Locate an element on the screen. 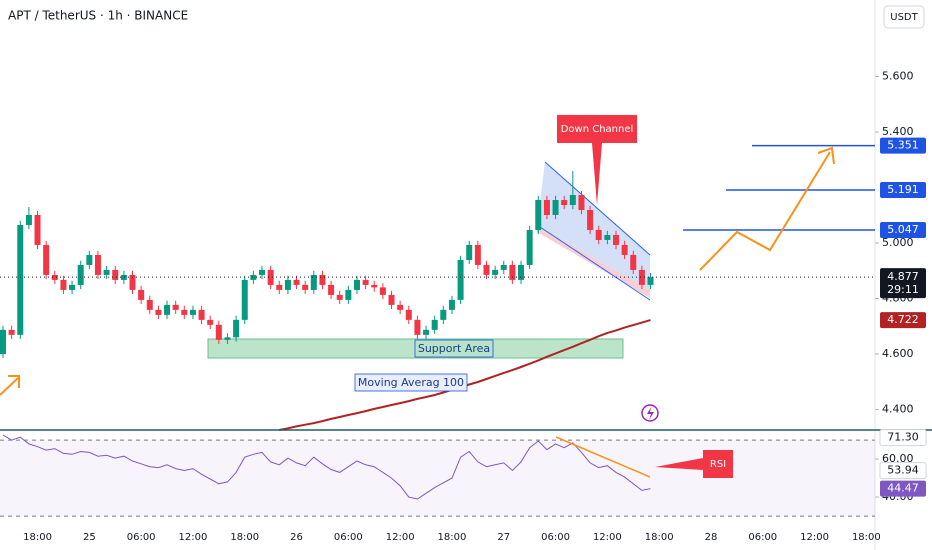  rsi-tick-label: 60.00 is located at coordinates (898, 458).